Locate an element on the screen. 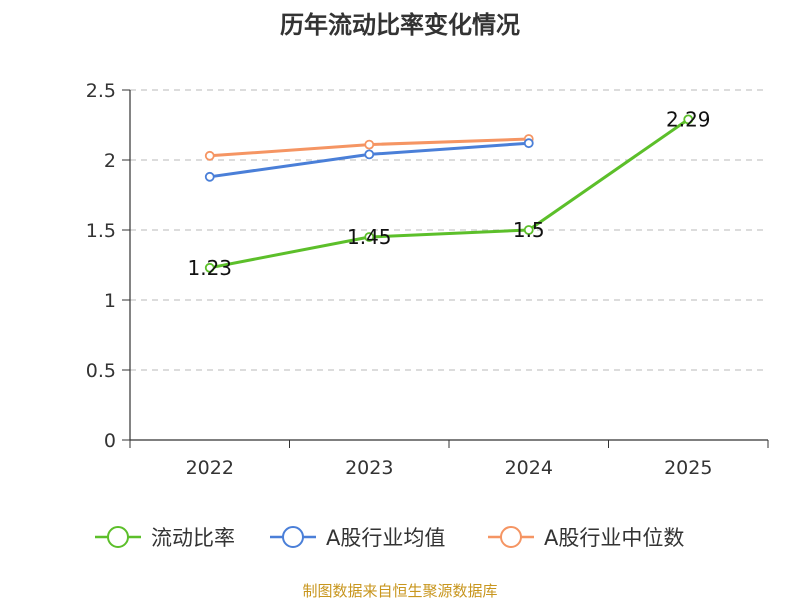 The width and height of the screenshot is (800, 600). data-label: 1.5 is located at coordinates (529, 230).